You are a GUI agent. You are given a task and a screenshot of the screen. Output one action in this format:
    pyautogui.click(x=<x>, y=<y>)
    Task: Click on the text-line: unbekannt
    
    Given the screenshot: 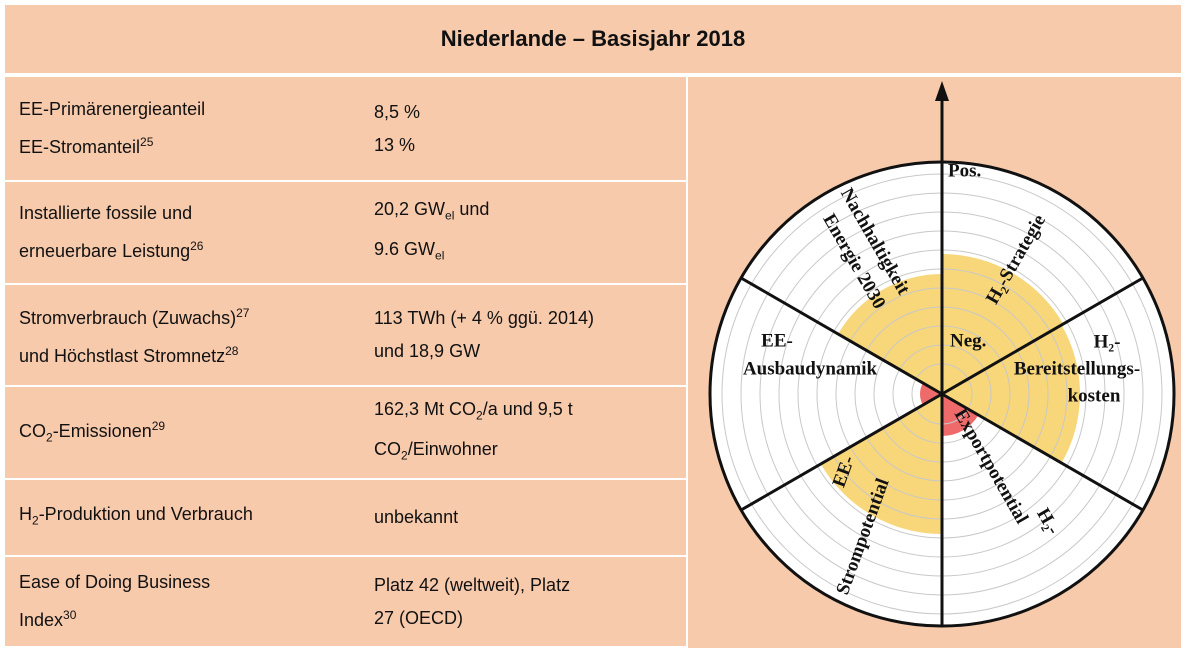 What is the action you would take?
    pyautogui.click(x=416, y=517)
    